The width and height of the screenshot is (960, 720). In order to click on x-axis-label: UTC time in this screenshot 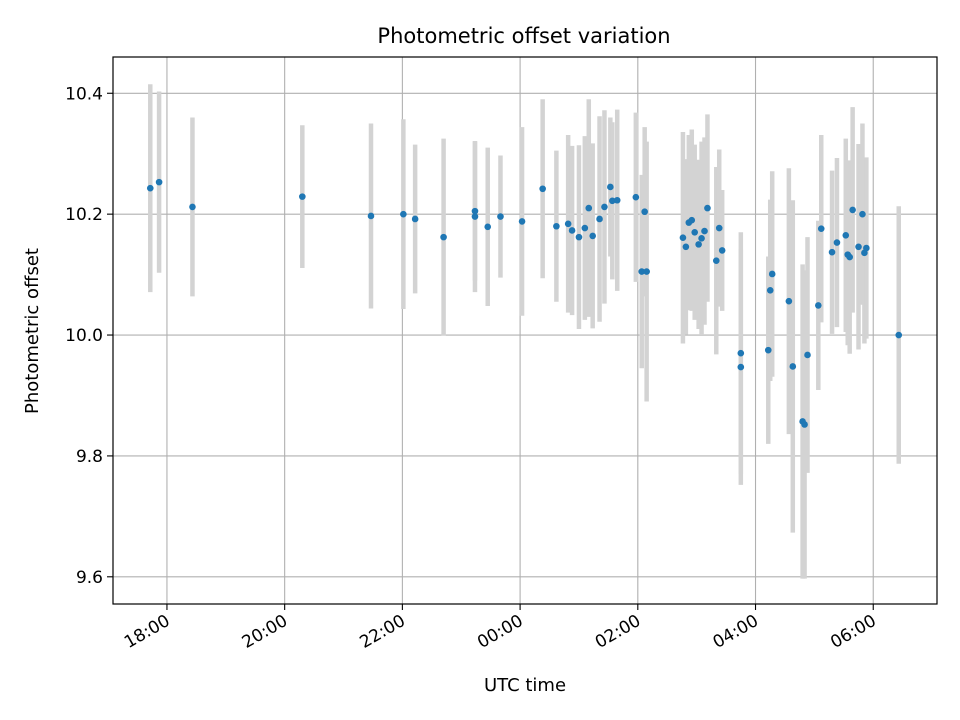, I will do `click(525, 685)`.